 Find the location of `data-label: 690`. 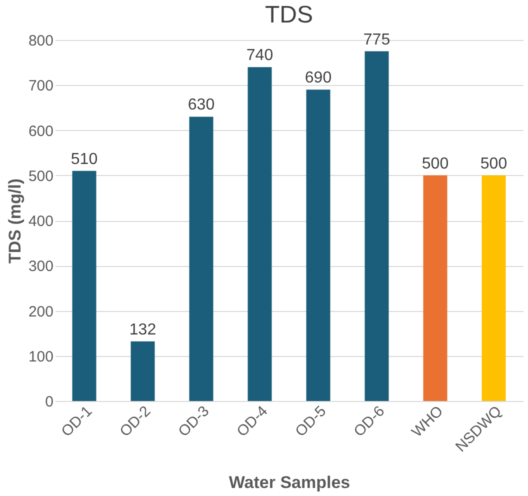

data-label: 690 is located at coordinates (318, 78).